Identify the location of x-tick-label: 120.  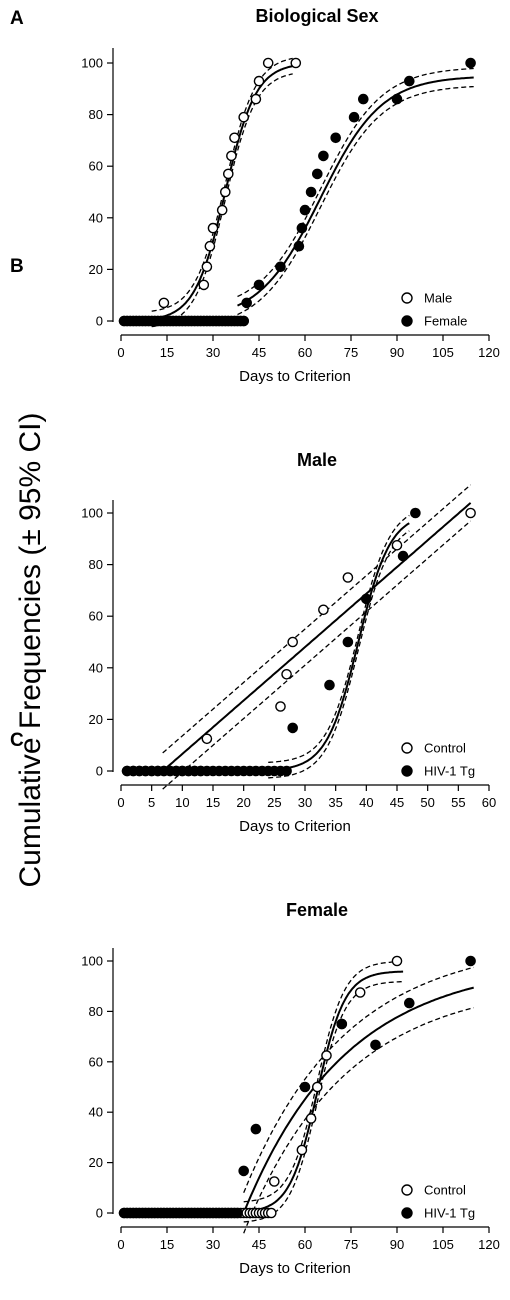
(489, 352).